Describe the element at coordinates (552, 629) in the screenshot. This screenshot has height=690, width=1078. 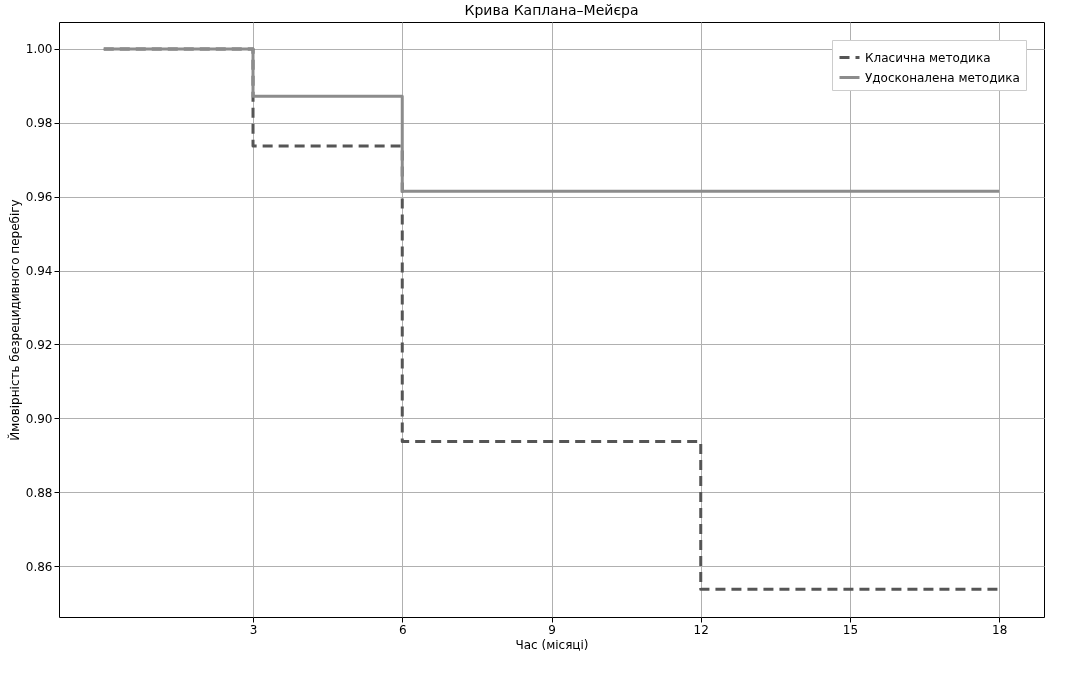
I see `x-tick-label: 9` at that location.